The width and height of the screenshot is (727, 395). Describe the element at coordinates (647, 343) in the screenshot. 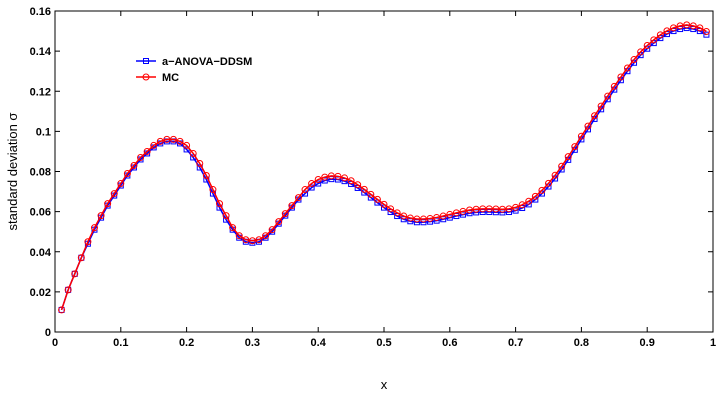

I see `x-tick-label: 0.9` at that location.